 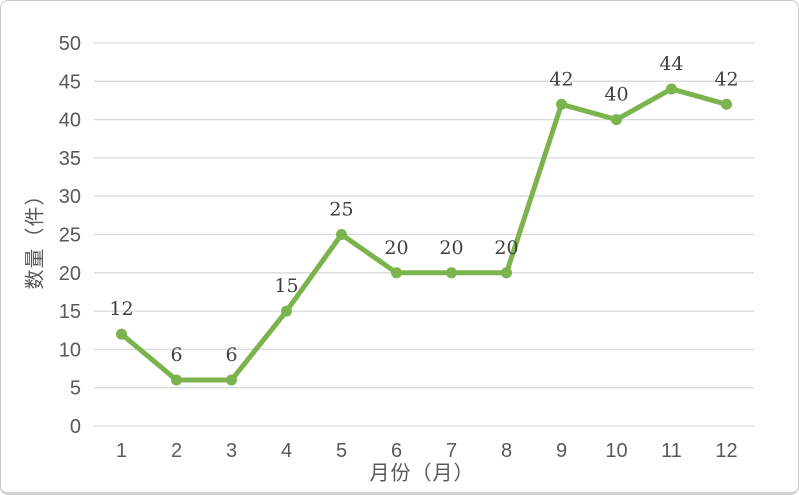 What do you see at coordinates (671, 451) in the screenshot?
I see `x-tick-label: 11` at bounding box center [671, 451].